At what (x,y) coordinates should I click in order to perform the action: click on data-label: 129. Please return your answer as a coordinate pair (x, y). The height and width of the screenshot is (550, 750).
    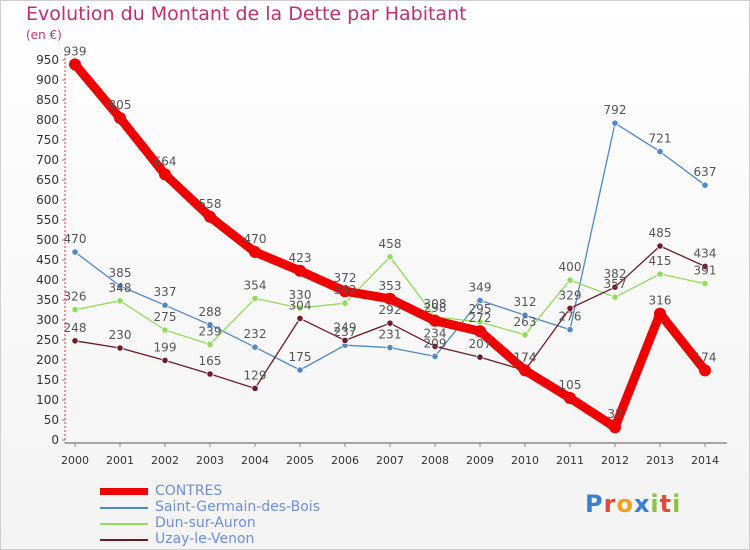
    Looking at the image, I should click on (255, 375).